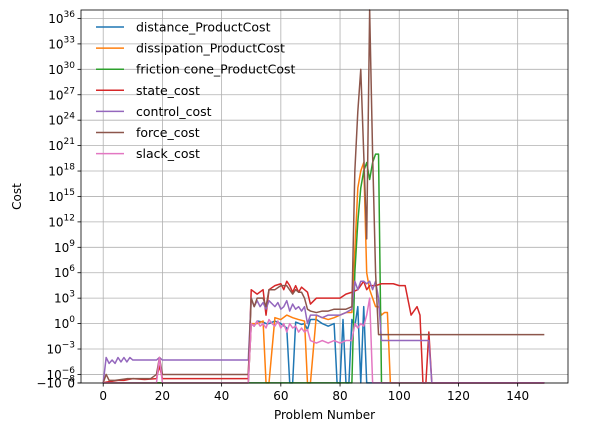  I want to click on legend-entry: force_cost, so click(148, 132).